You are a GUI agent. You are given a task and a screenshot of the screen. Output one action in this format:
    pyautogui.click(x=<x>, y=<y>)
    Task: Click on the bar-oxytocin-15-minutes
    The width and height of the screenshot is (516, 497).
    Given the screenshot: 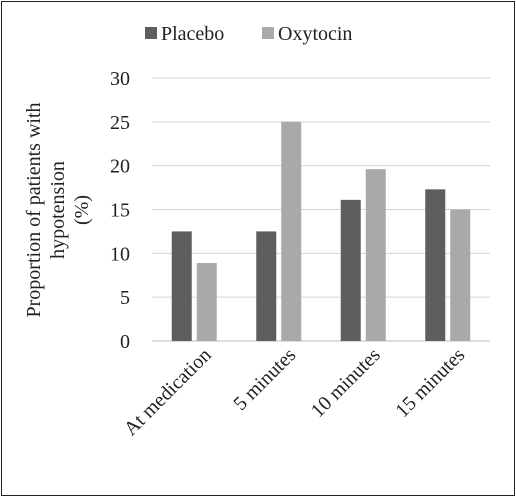 What is the action you would take?
    pyautogui.click(x=460, y=275)
    